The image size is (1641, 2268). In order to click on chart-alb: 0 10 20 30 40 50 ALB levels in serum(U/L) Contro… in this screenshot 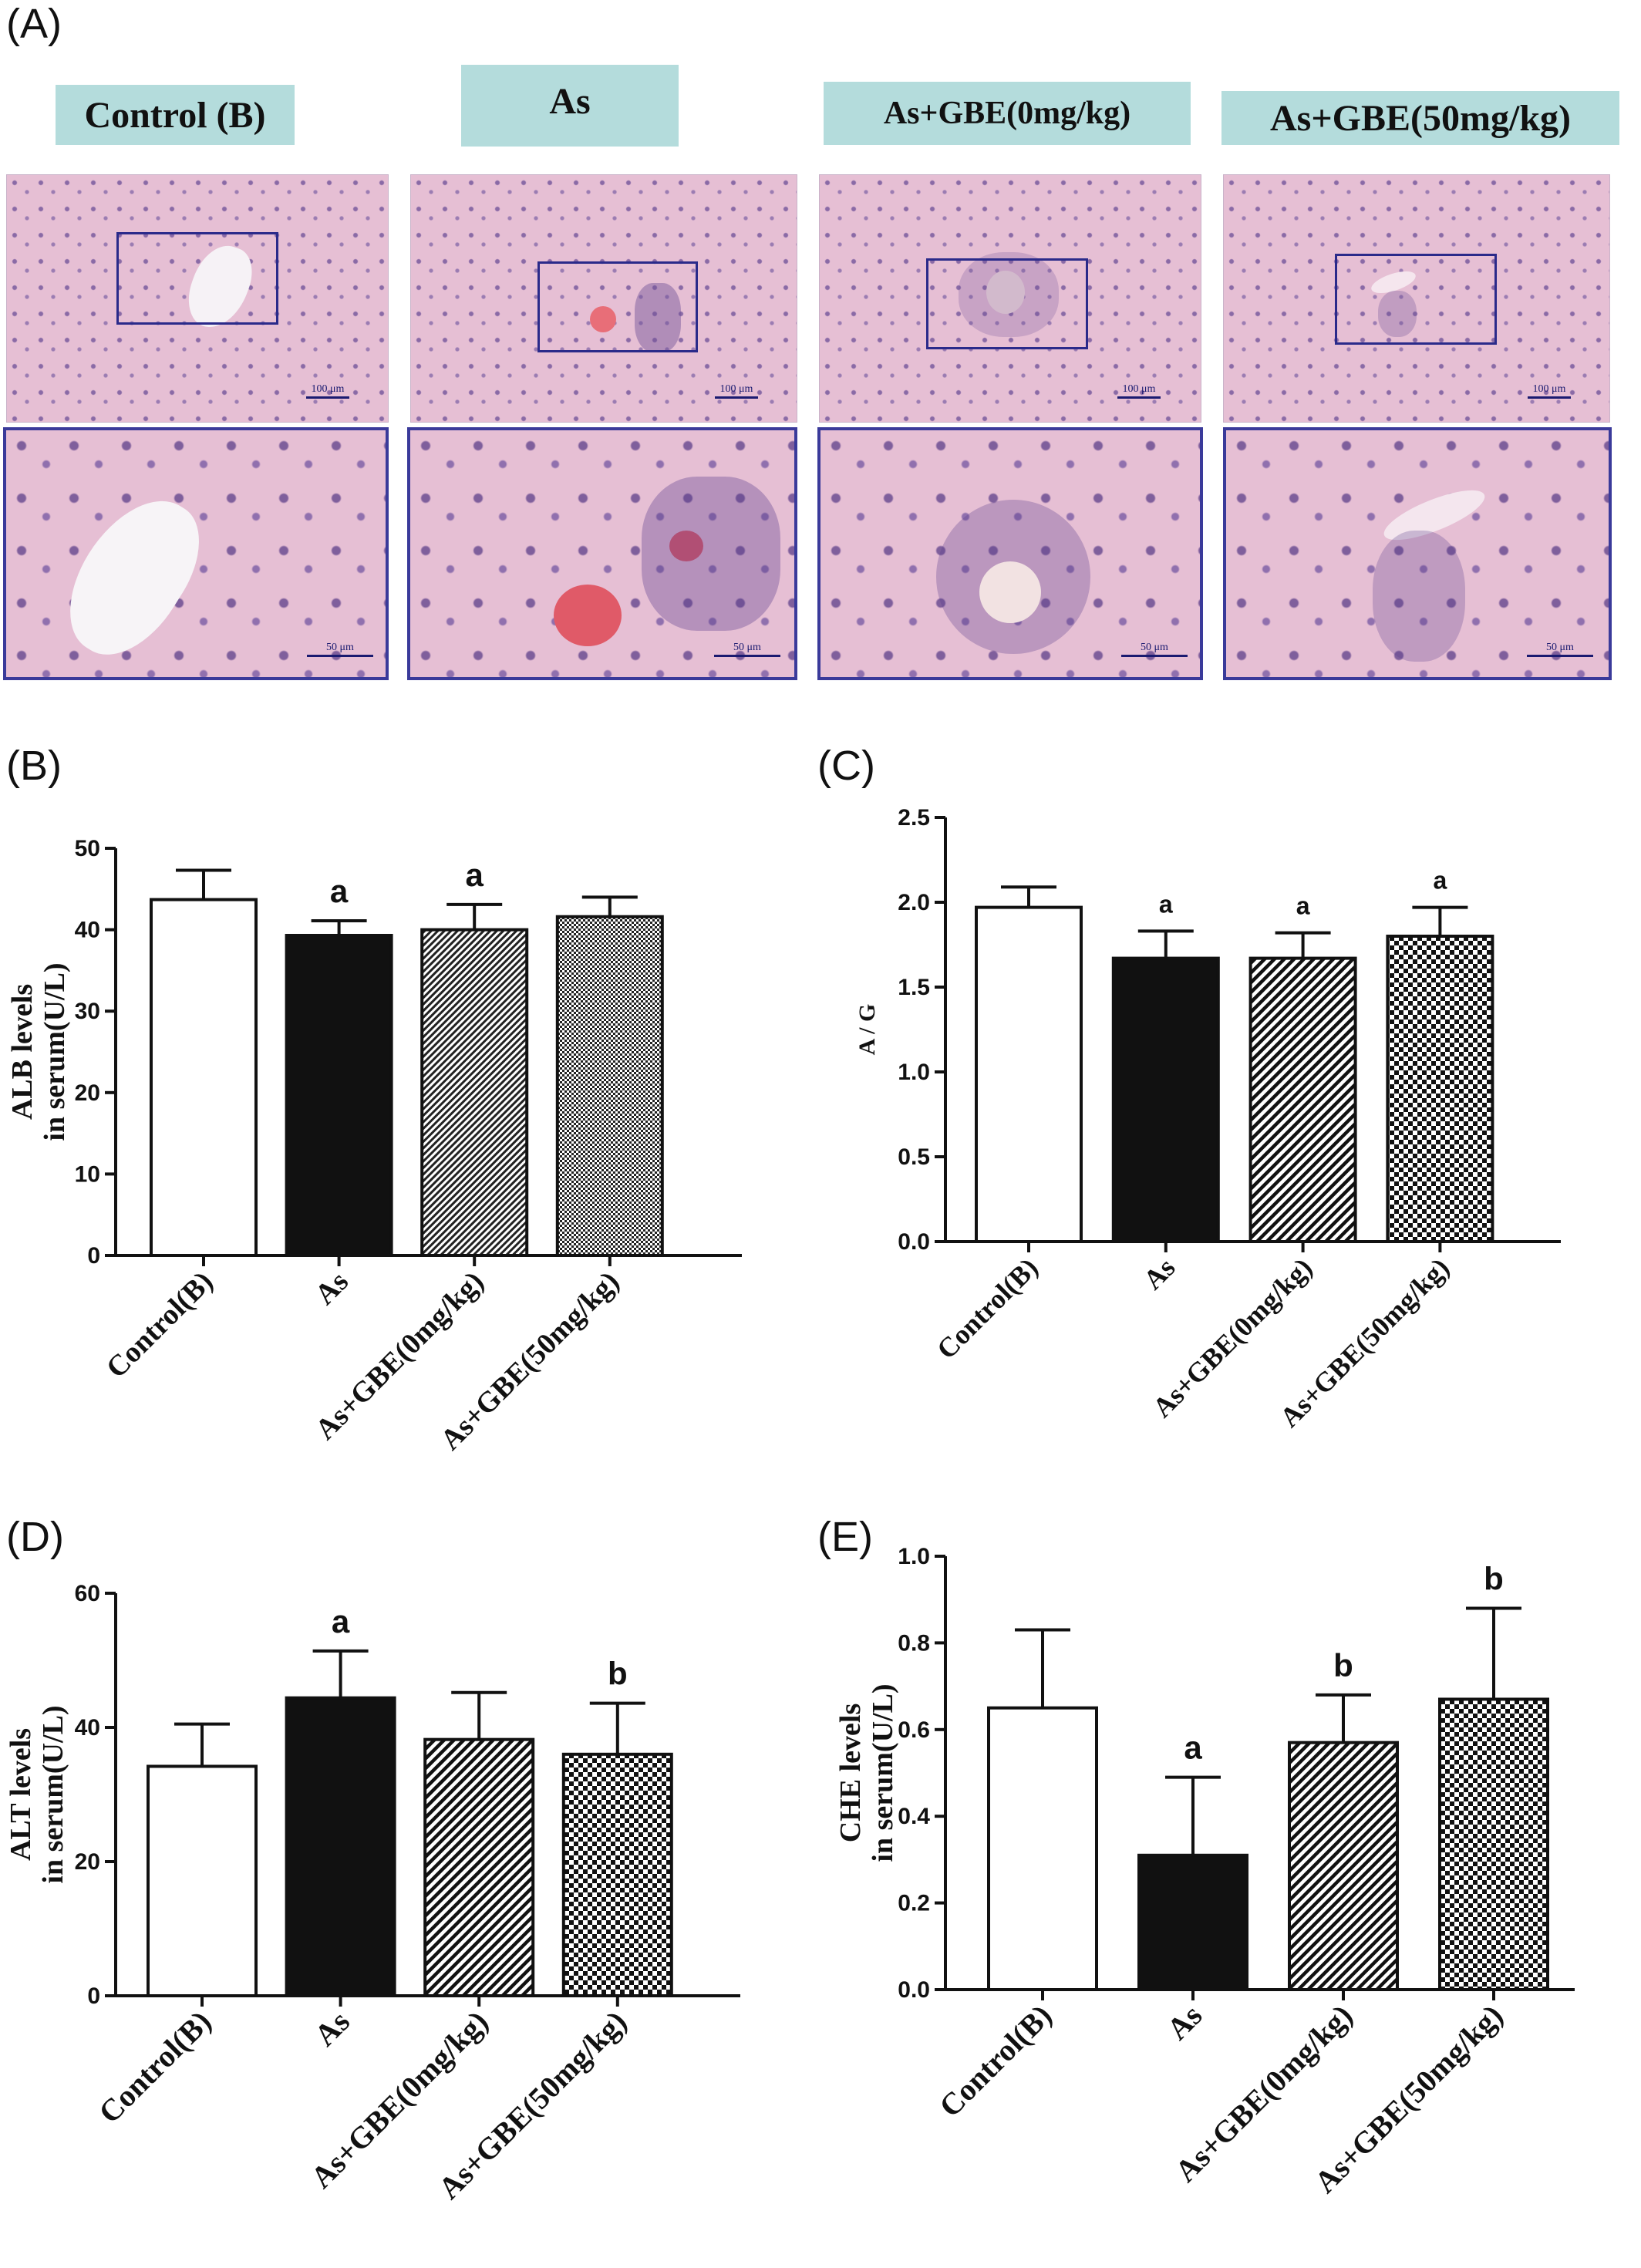, I will do `click(374, 1146)`.